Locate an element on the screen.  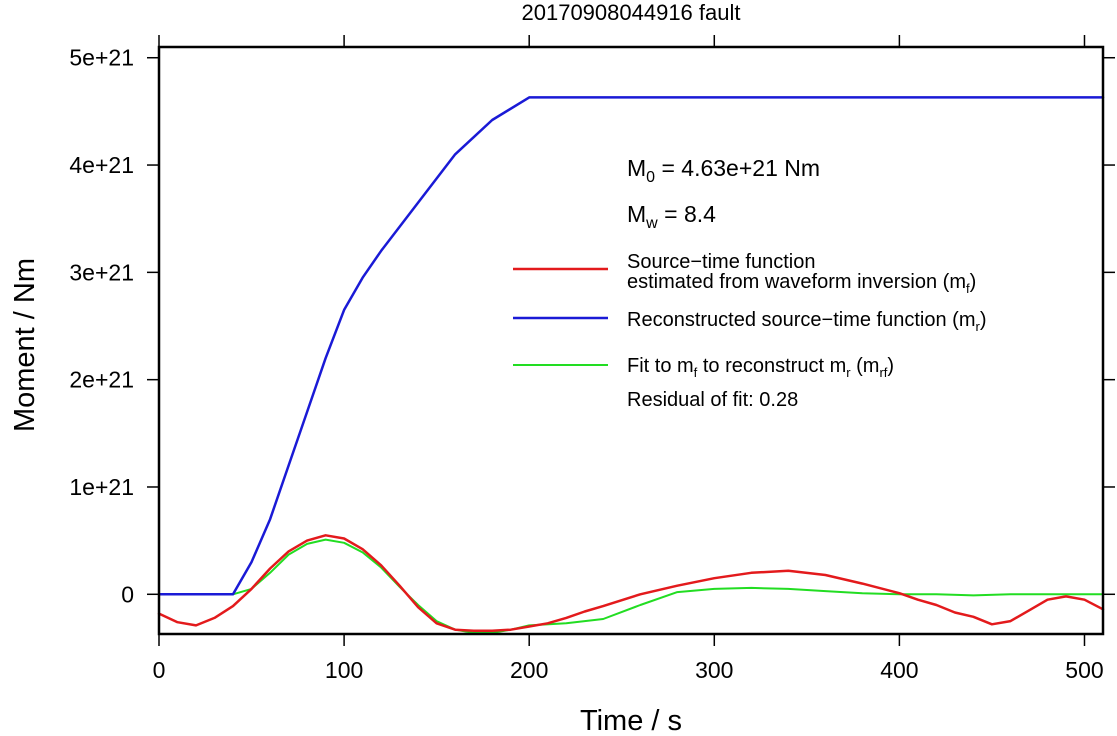
y-tick-label: 5e+21 is located at coordinates (101, 58).